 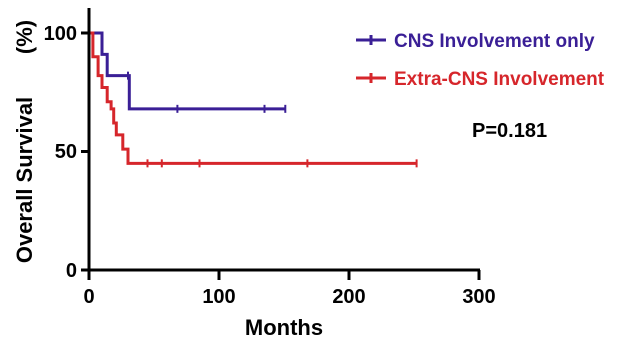 What do you see at coordinates (88, 297) in the screenshot?
I see `x-tick-label: 0` at bounding box center [88, 297].